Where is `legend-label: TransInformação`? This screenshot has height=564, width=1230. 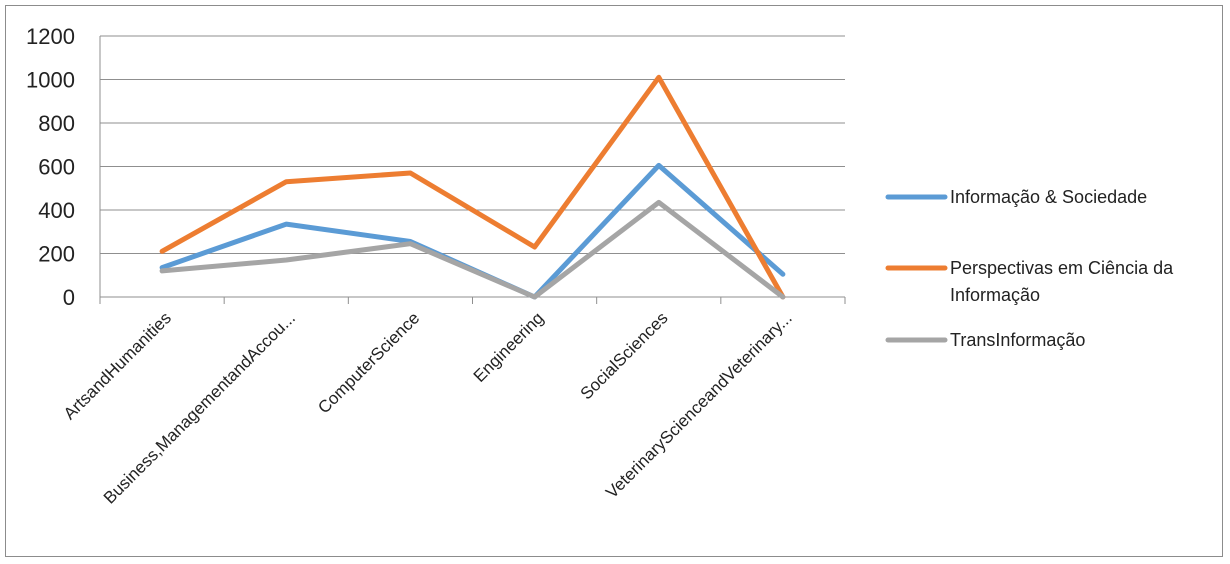
legend-label: TransInformação is located at coordinates (1017, 340).